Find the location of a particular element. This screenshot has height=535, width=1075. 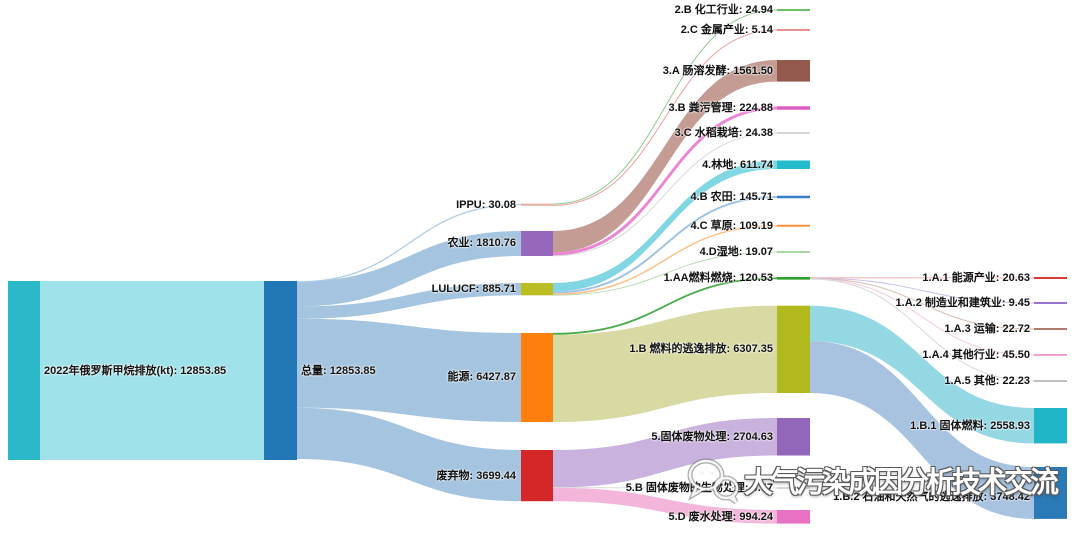

flow-fuelcombustion-manufacturing is located at coordinates (922, 290).